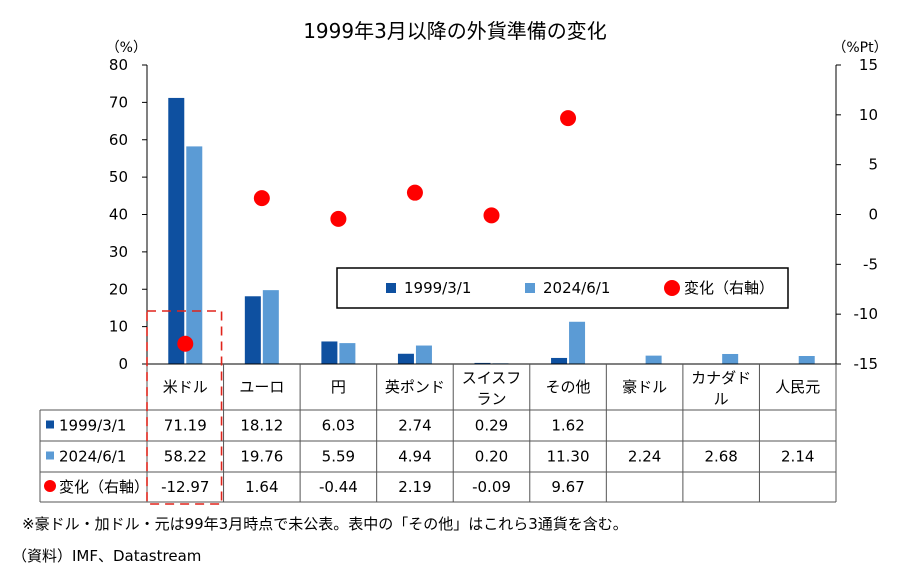  I want to click on data-label: 19.76, so click(261, 457).